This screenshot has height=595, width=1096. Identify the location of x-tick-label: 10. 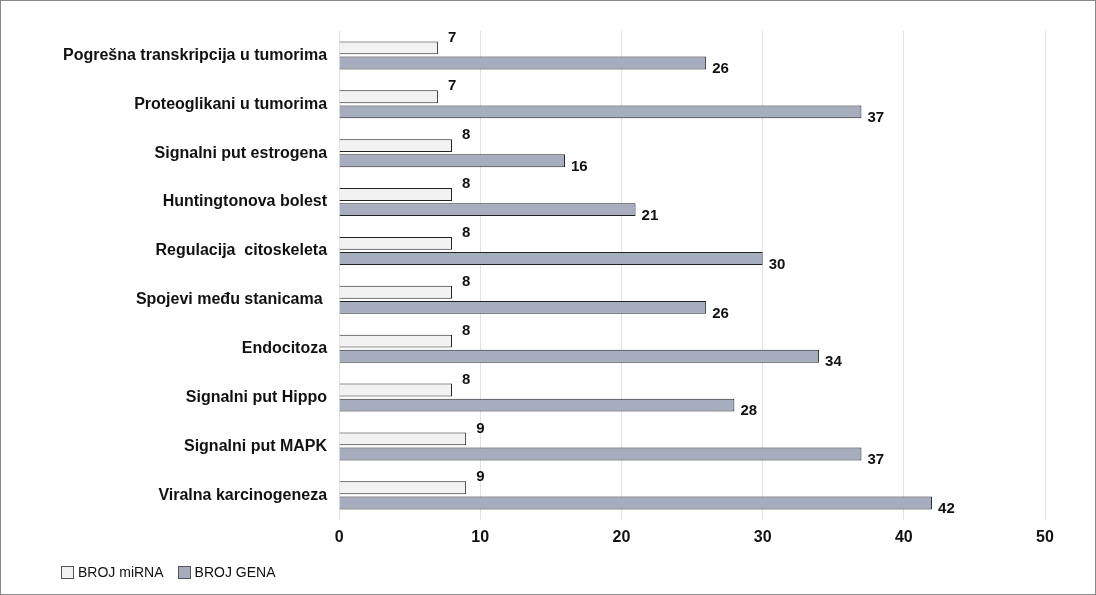
(480, 536).